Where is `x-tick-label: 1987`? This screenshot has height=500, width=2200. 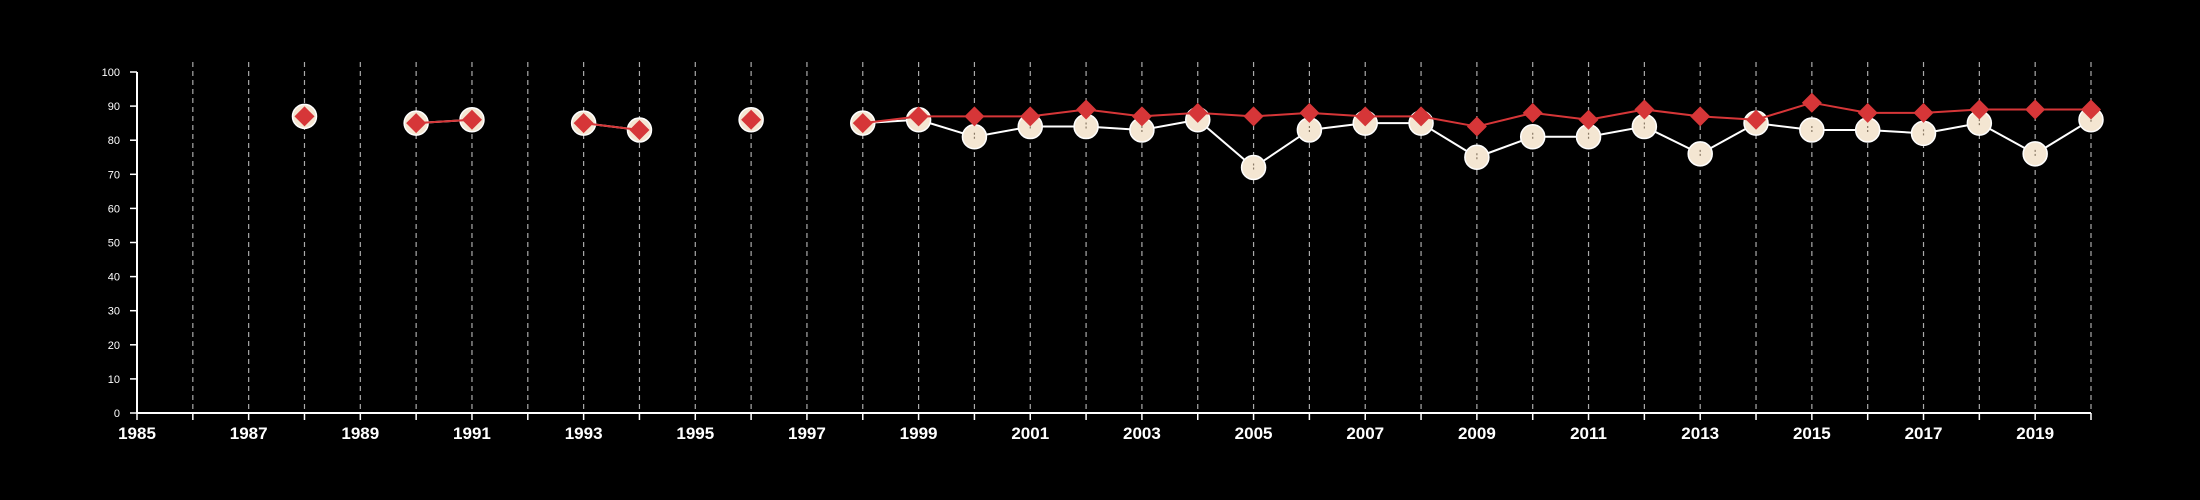 x-tick-label: 1987 is located at coordinates (249, 433).